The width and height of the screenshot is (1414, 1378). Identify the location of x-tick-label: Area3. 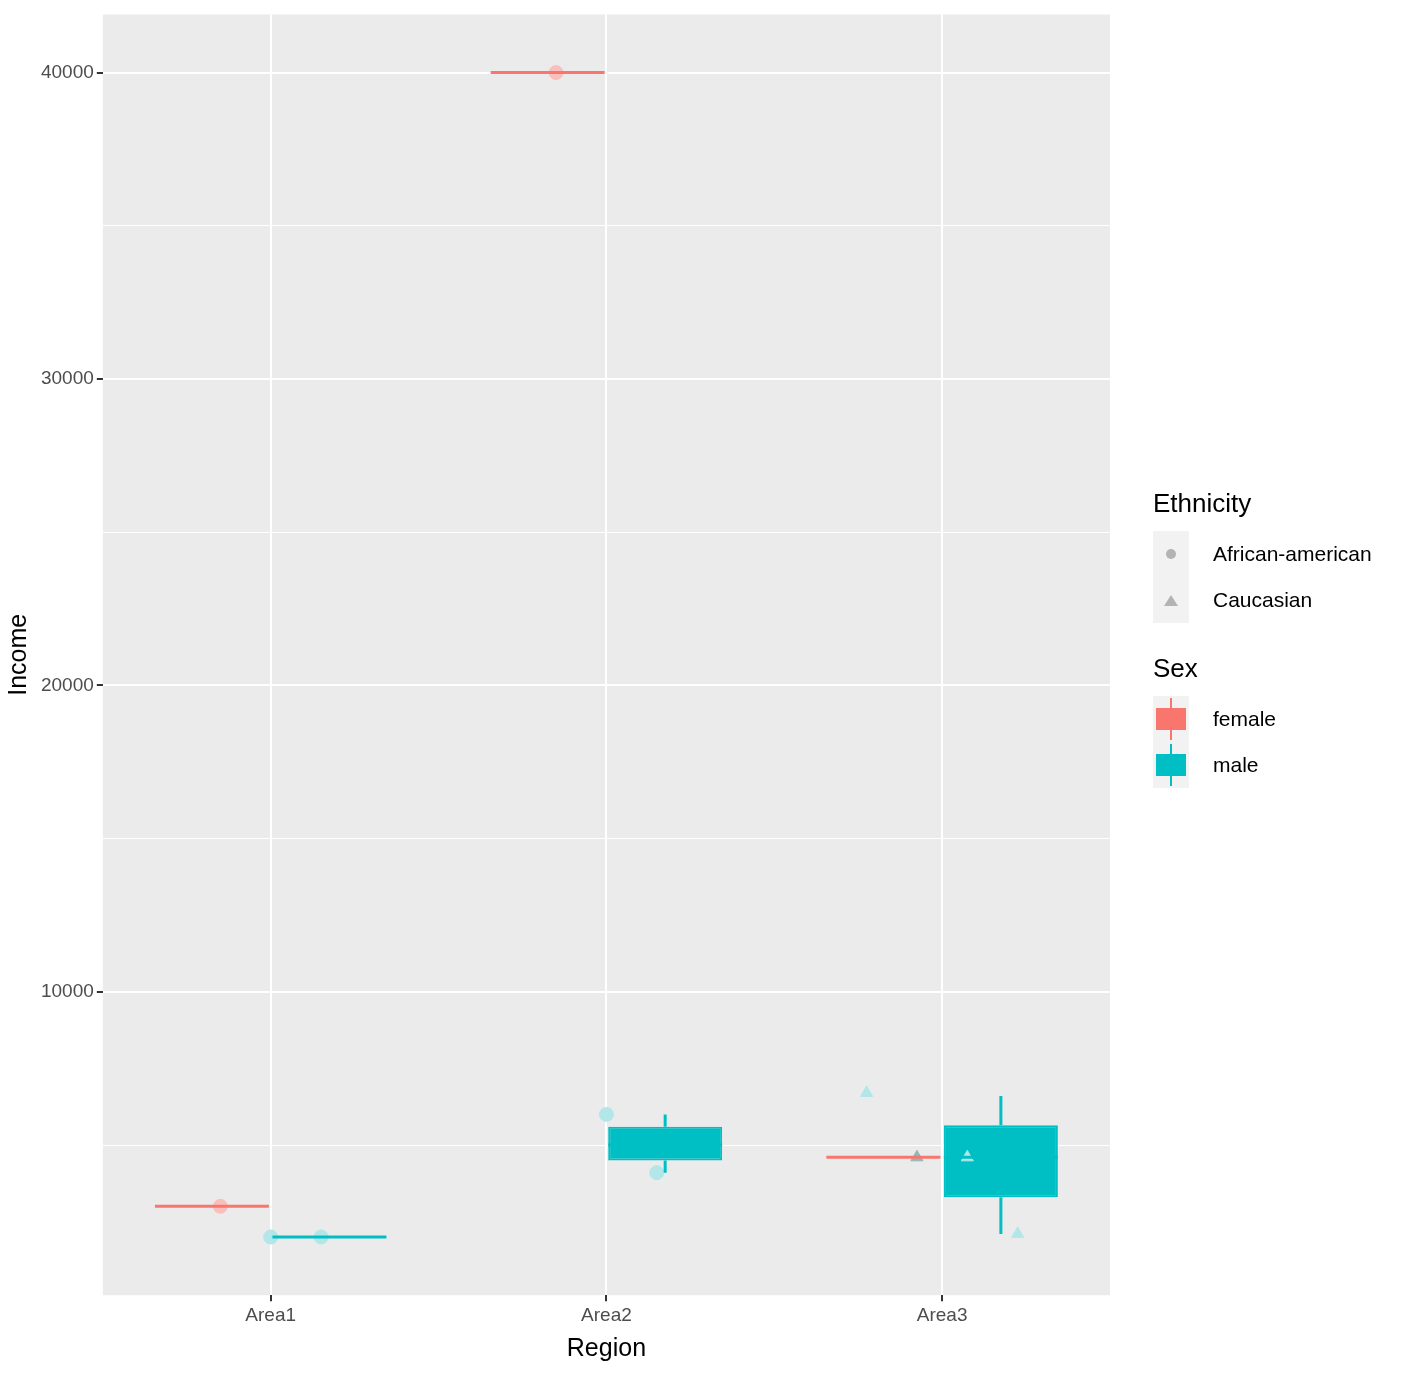
(942, 1314).